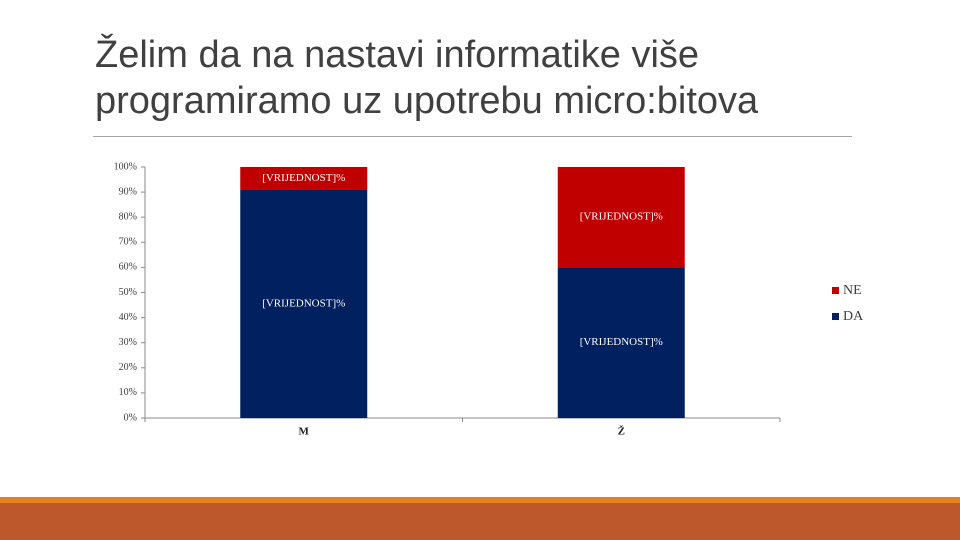 The width and height of the screenshot is (960, 540). Describe the element at coordinates (621, 432) in the screenshot. I see `x-tick-label: Ž` at that location.